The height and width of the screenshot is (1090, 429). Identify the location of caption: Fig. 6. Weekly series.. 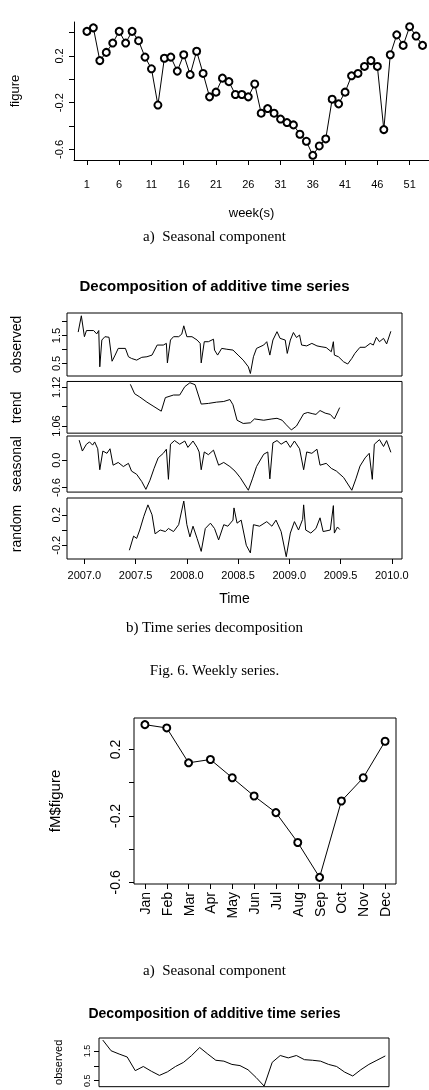
(214, 670).